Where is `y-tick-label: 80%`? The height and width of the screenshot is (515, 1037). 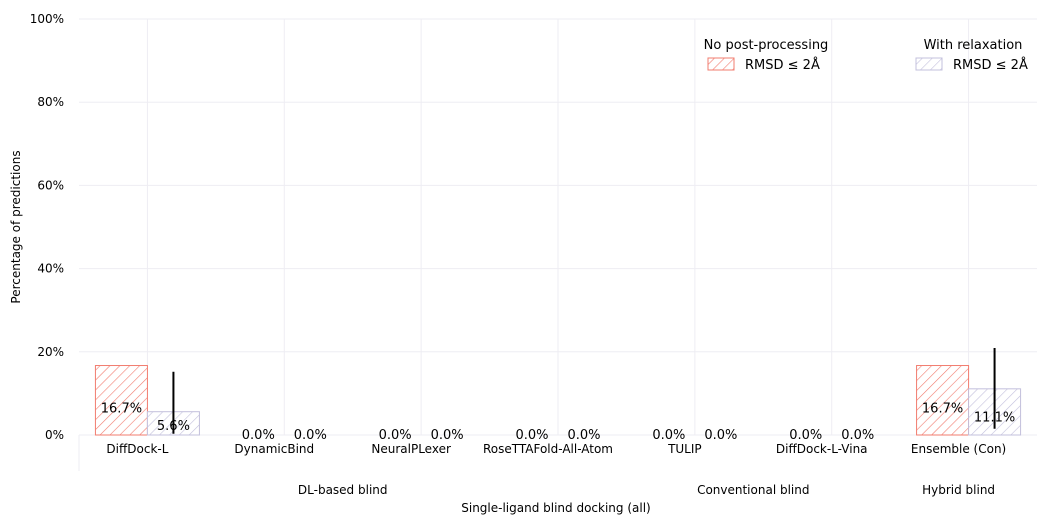 y-tick-label: 80% is located at coordinates (50, 102).